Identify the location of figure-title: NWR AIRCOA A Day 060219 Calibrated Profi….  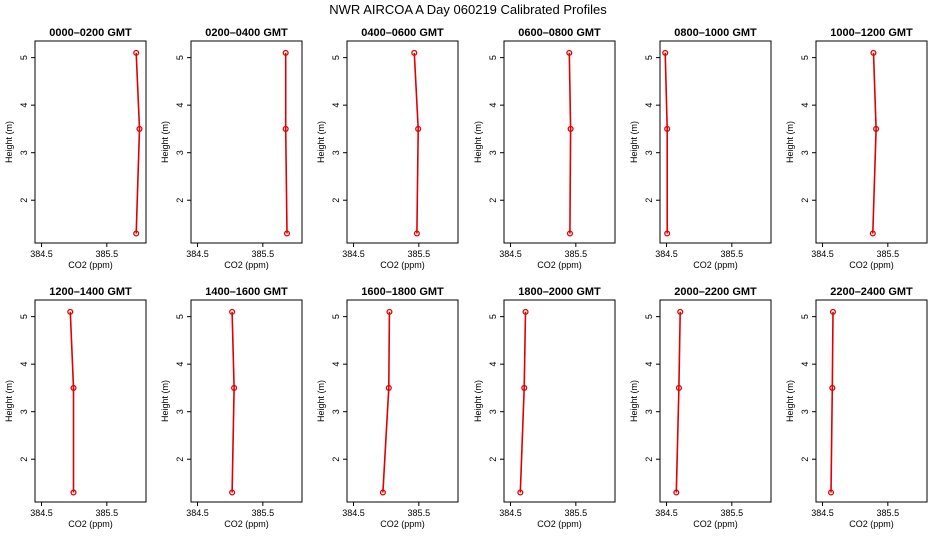
(468, 9).